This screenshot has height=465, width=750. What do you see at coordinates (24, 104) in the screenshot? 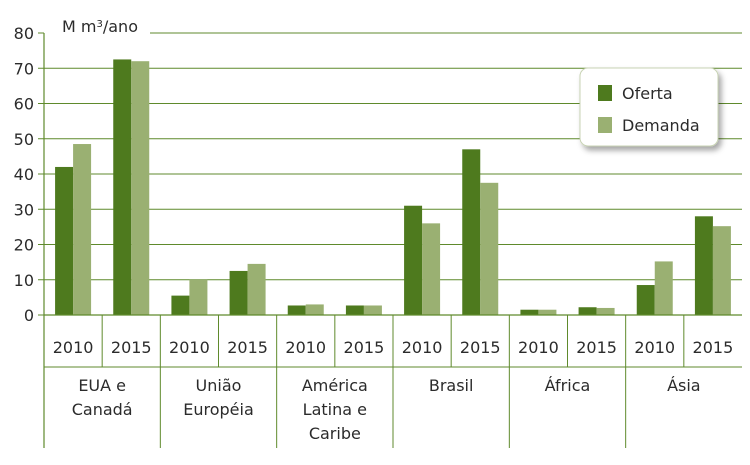
I see `y-tick-label: 60` at bounding box center [24, 104].